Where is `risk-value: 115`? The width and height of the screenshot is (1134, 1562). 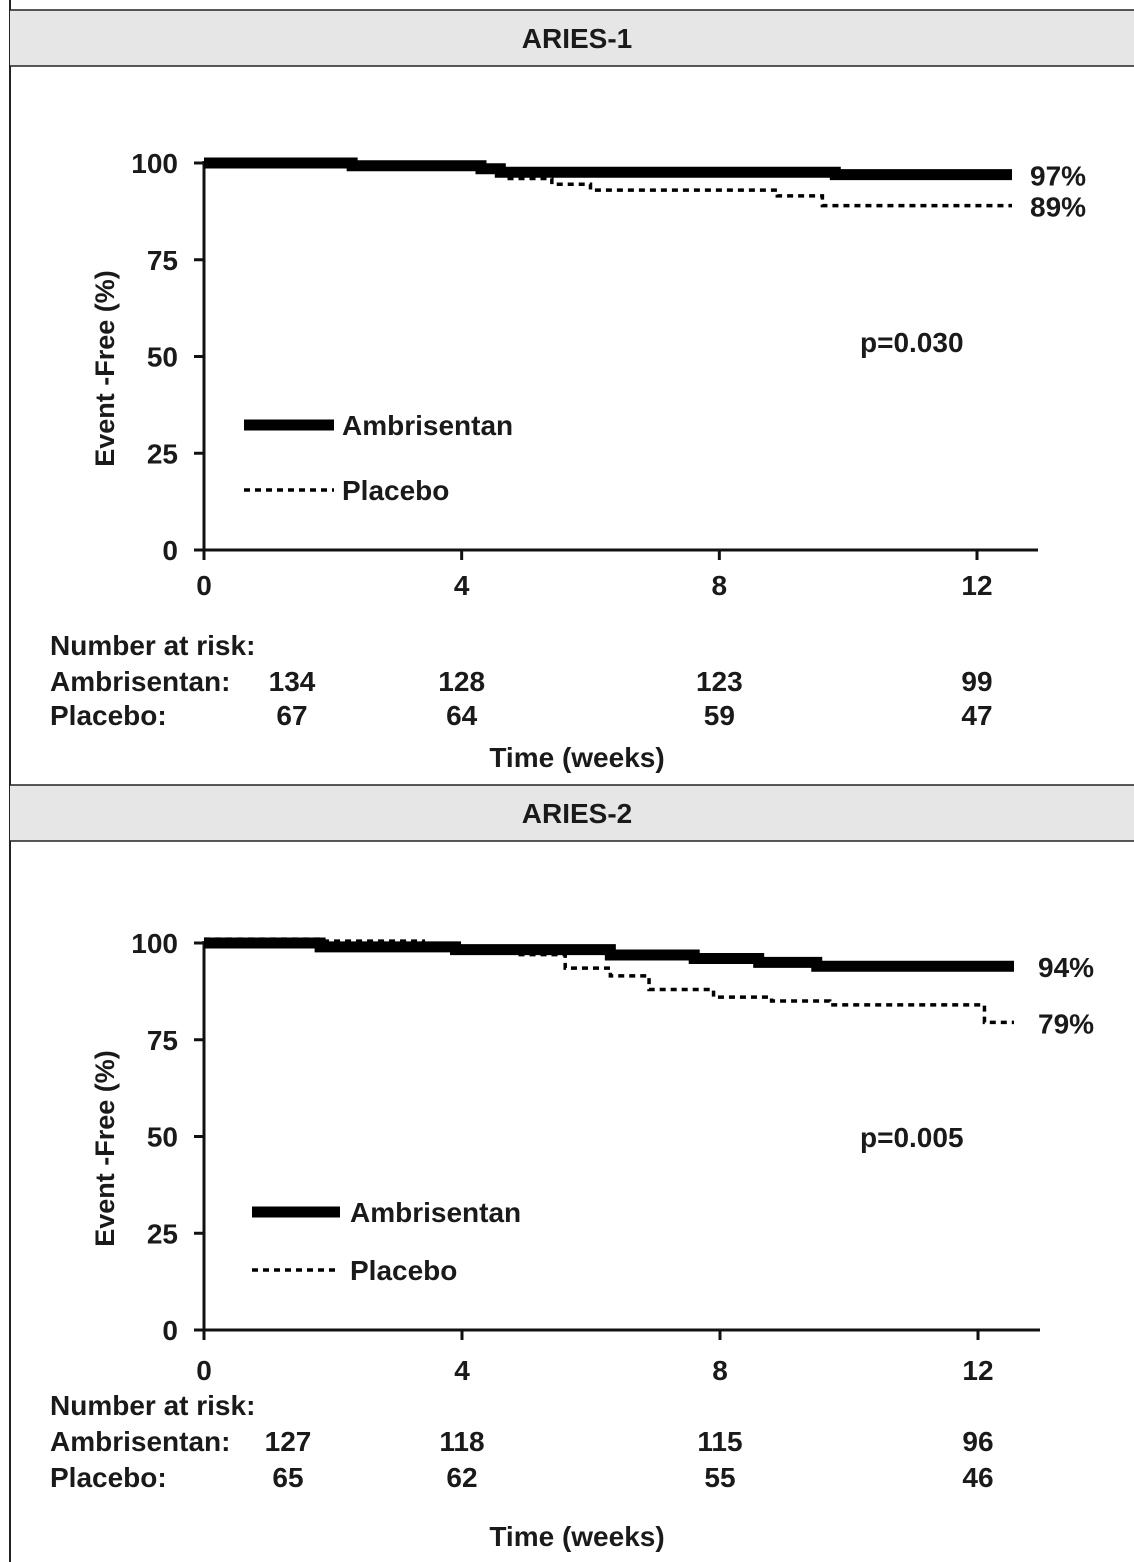 risk-value: 115 is located at coordinates (719, 1441).